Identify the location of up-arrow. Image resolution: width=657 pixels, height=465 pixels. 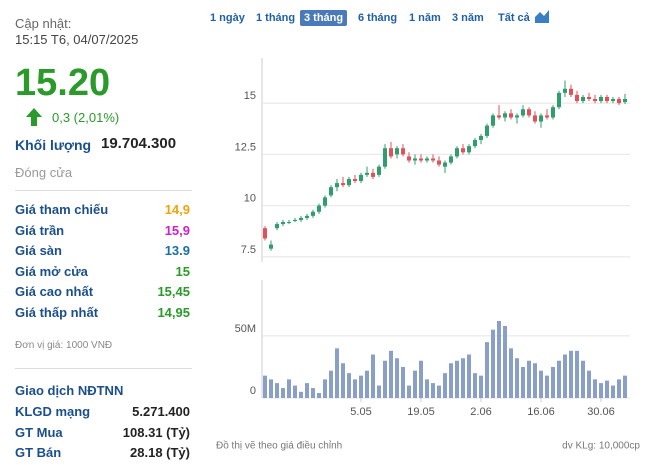
(34, 117).